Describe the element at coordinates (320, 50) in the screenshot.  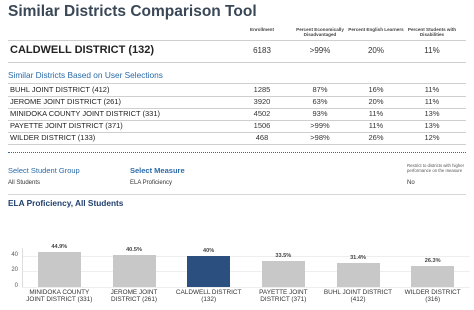
I see `selected-value: >99%` at that location.